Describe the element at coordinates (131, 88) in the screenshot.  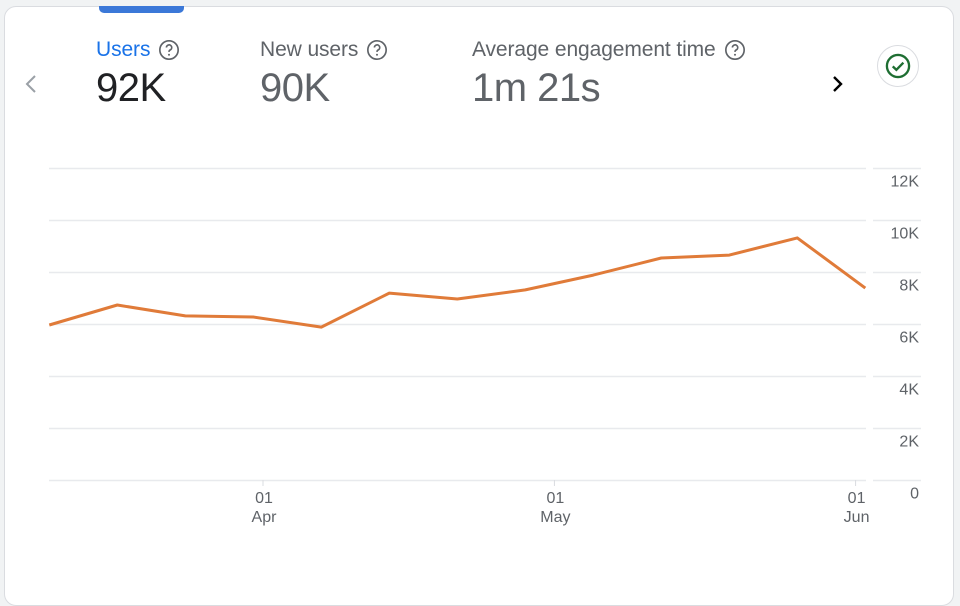
I see `metric-value: 92K` at that location.